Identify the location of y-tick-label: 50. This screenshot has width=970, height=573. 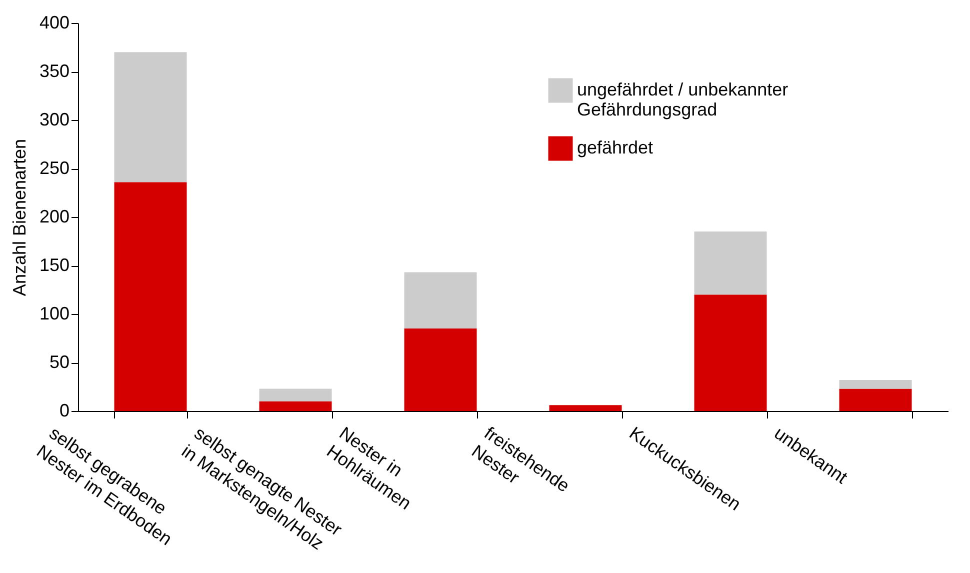
(59, 362).